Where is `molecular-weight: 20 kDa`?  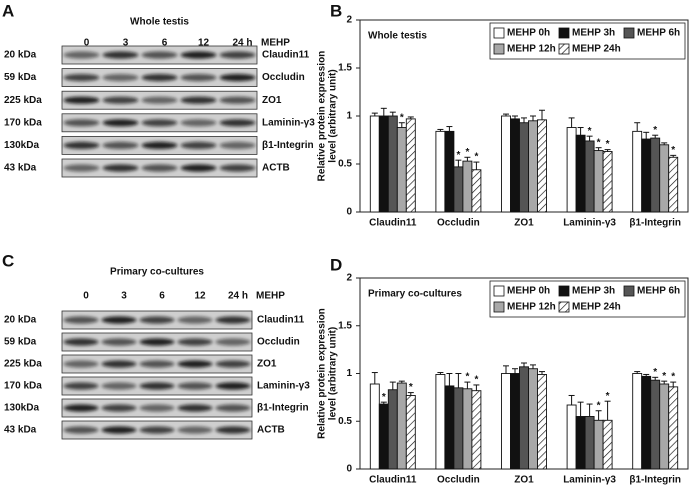 molecular-weight: 20 kDa is located at coordinates (20, 320).